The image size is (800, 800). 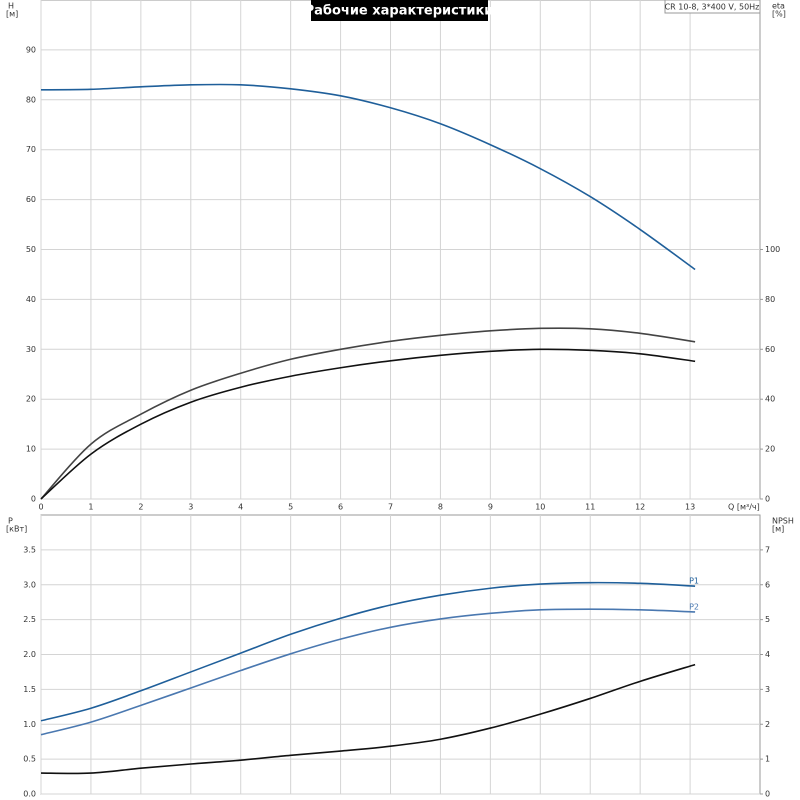 What do you see at coordinates (767, 654) in the screenshot?
I see `y2-tick-label: 4` at bounding box center [767, 654].